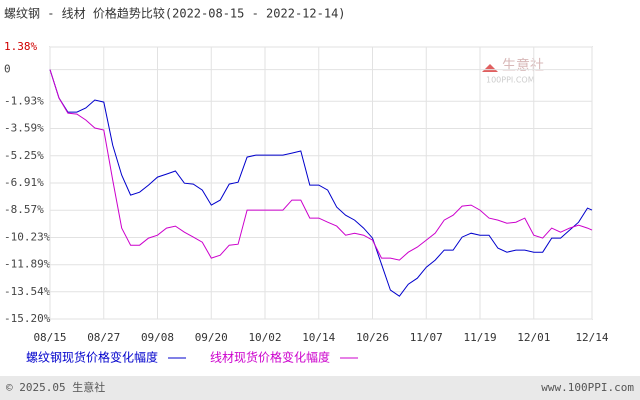 The image size is (640, 400). What do you see at coordinates (24, 182) in the screenshot?
I see `y-tick-label: -6.91%` at bounding box center [24, 182].